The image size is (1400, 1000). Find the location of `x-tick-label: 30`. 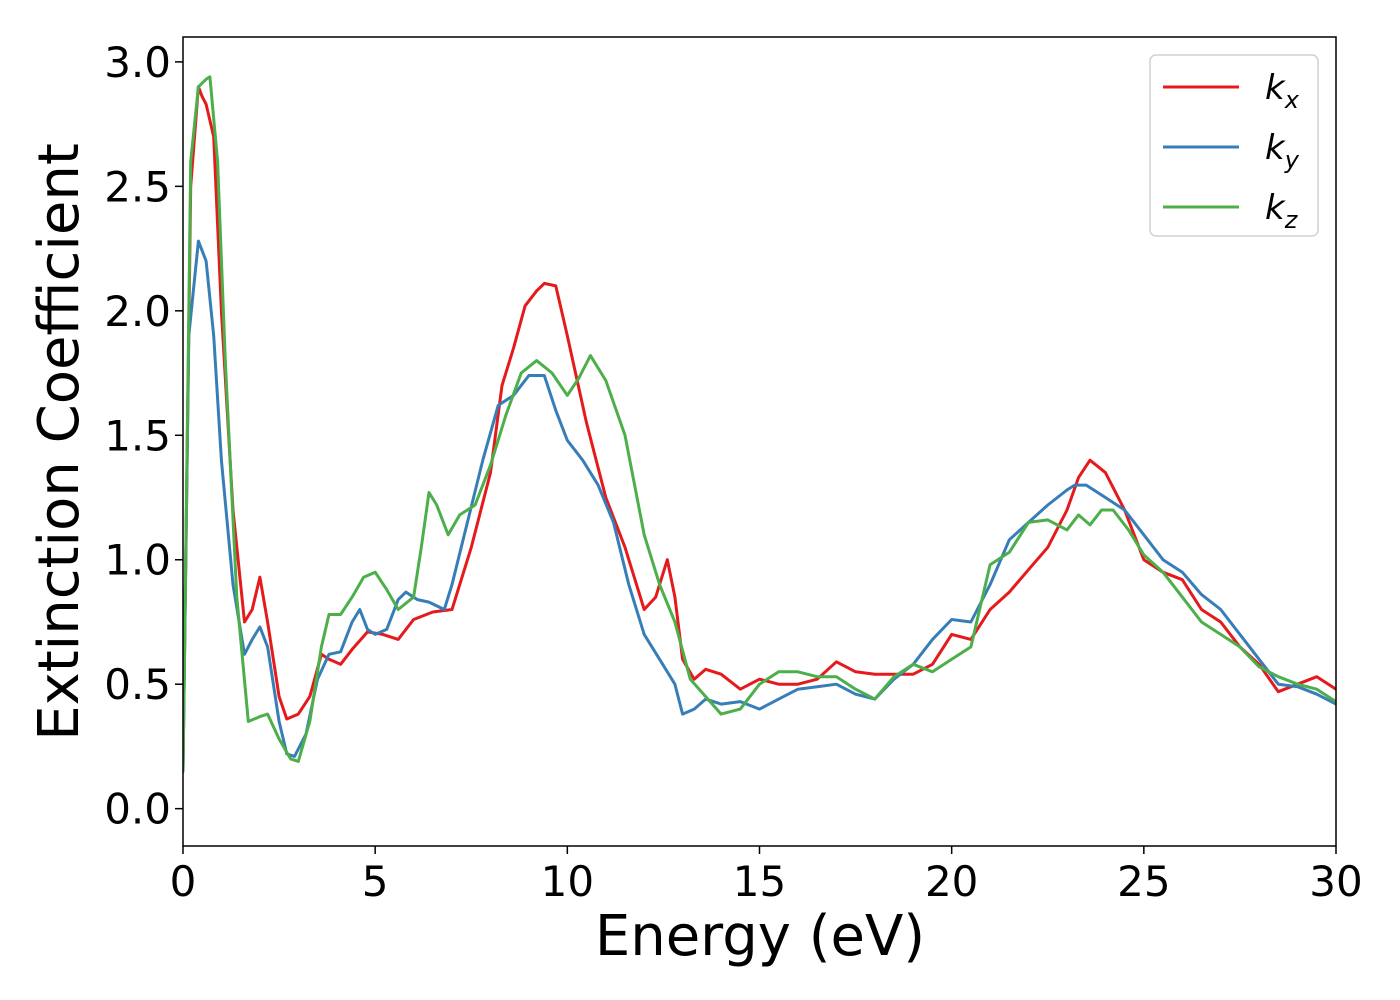

x-tick-label: 30 is located at coordinates (1335, 881).